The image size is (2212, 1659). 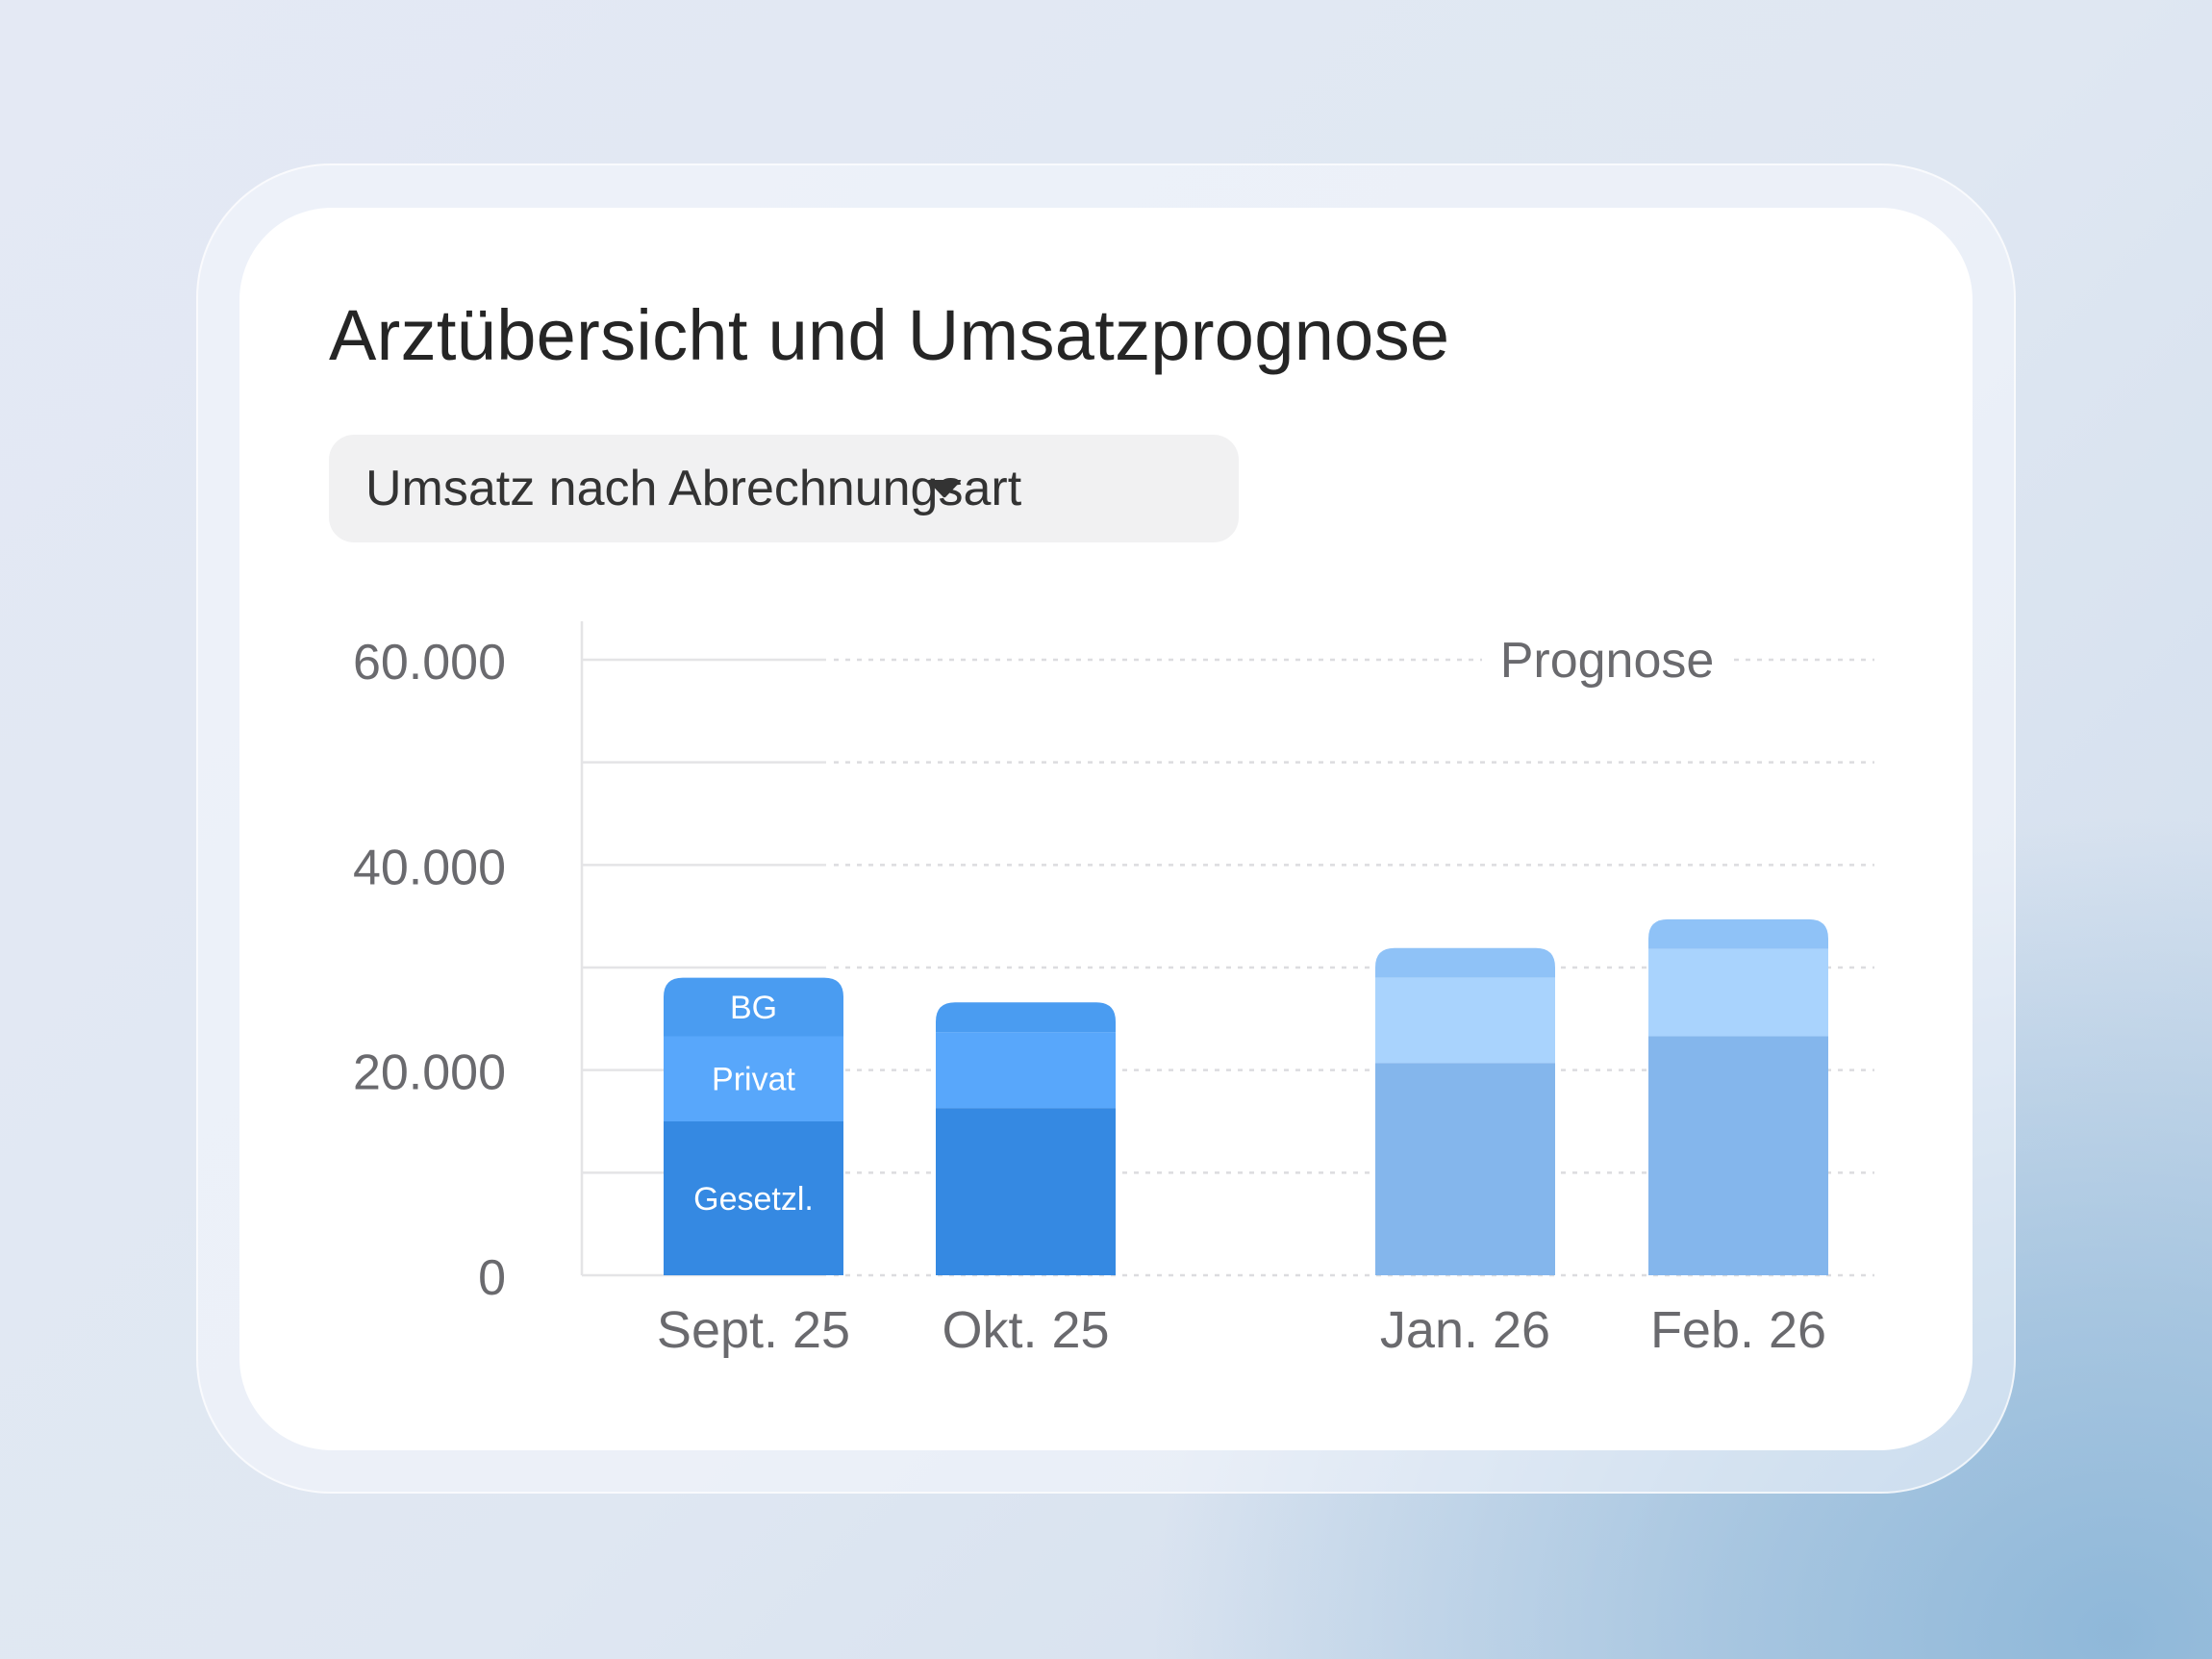 I want to click on series-label: Privat, so click(x=754, y=1080).